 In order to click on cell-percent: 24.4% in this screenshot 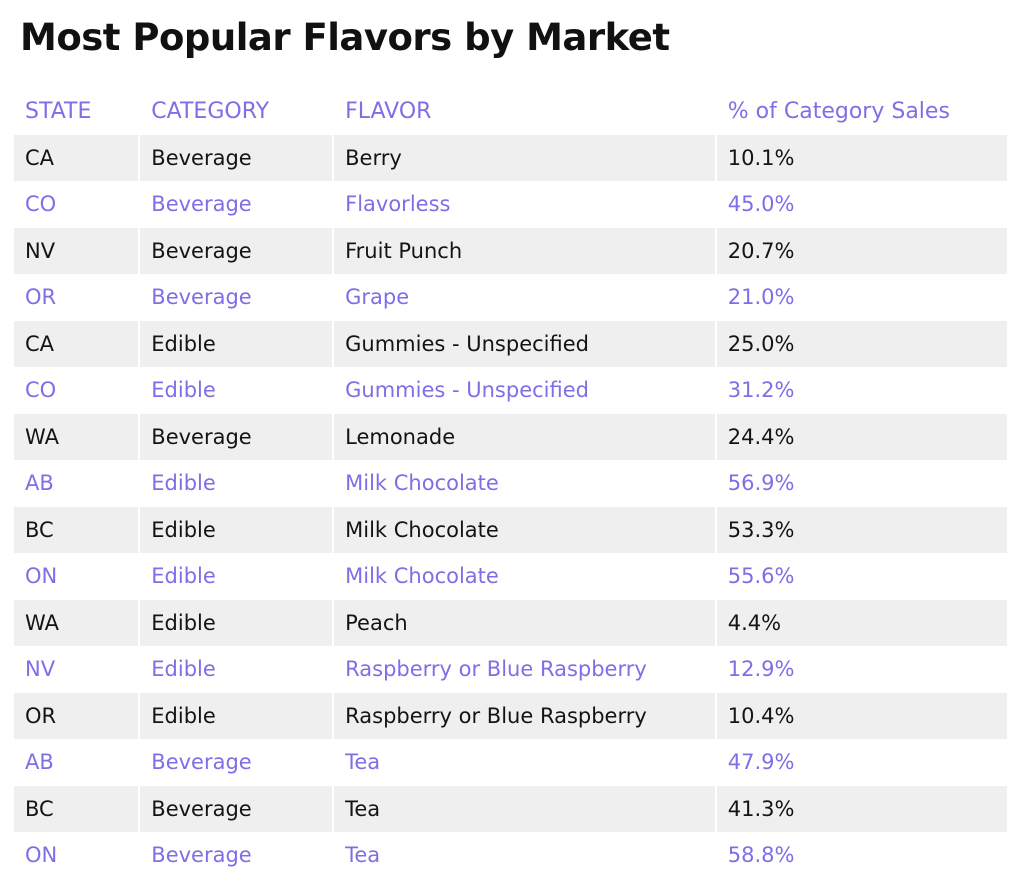, I will do `click(861, 436)`.